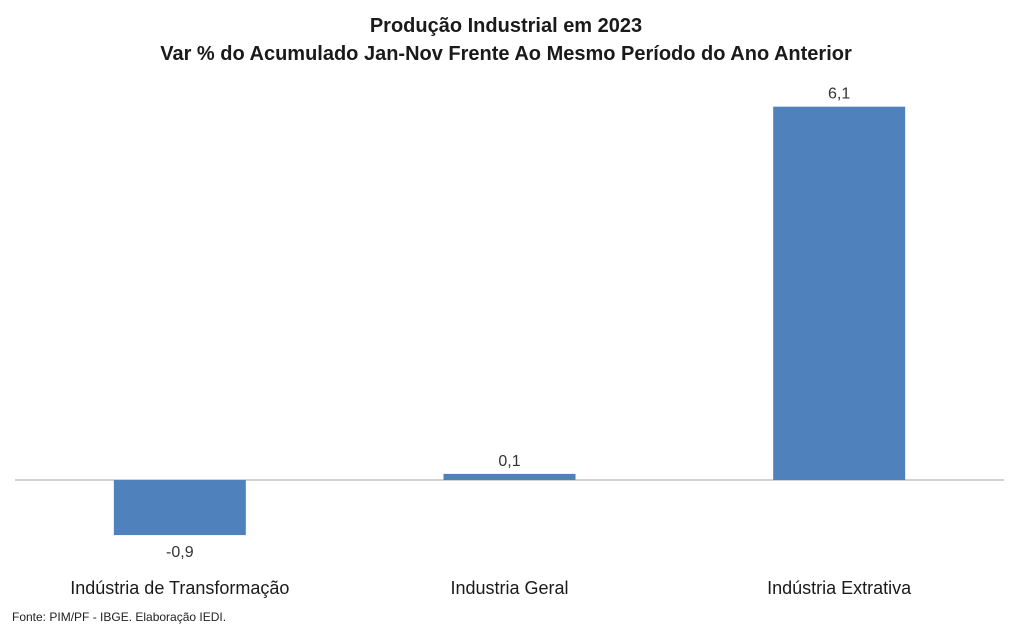 This screenshot has height=632, width=1012. Describe the element at coordinates (180, 552) in the screenshot. I see `data-label-0: -0,9` at that location.